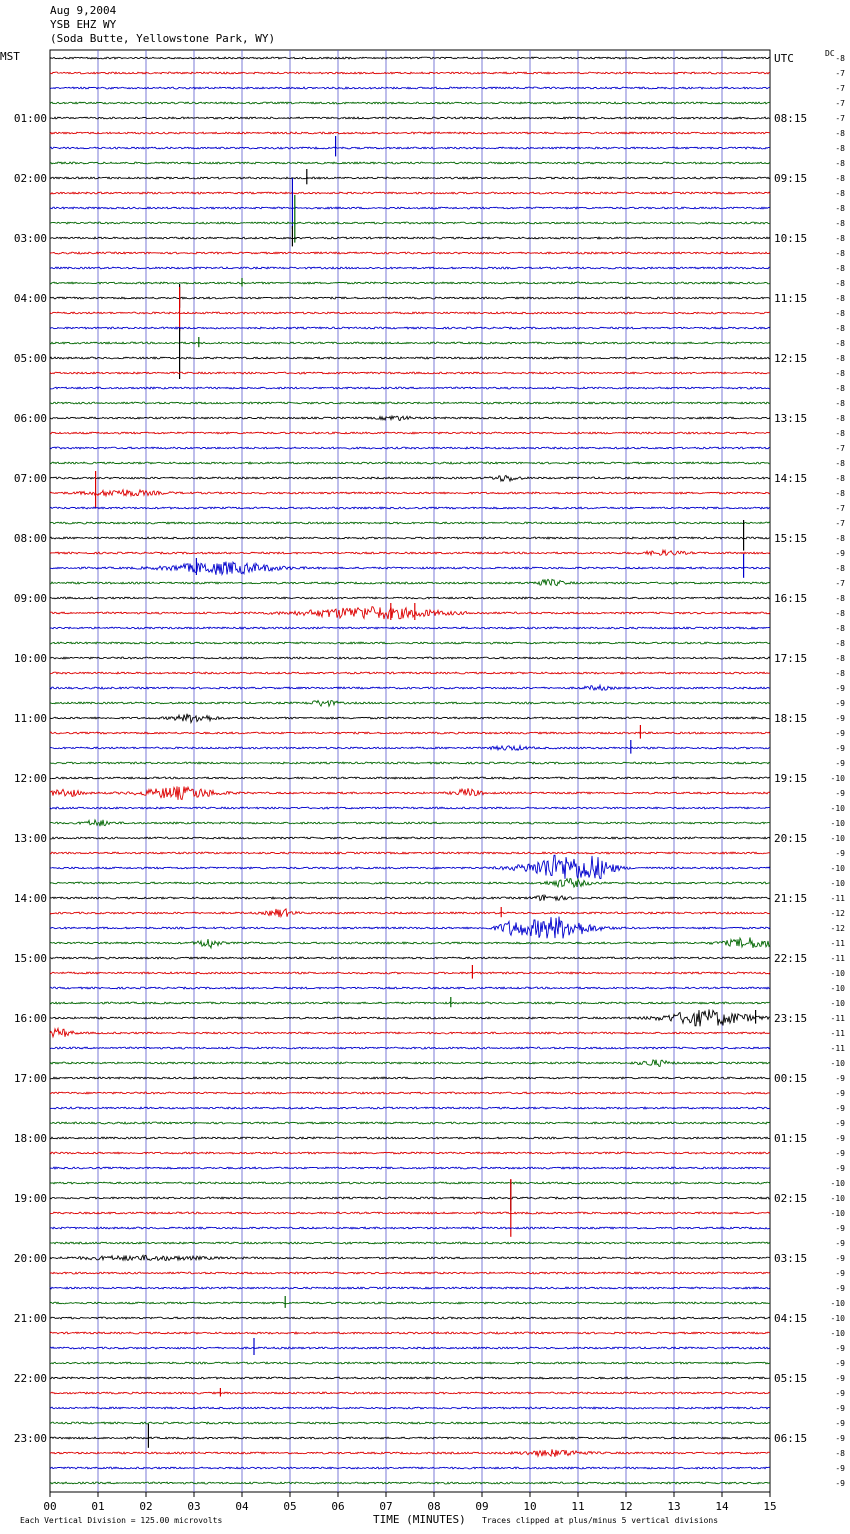 The height and width of the screenshot is (1534, 850). What do you see at coordinates (419, 1519) in the screenshot?
I see `x-axis-title: TIME (MINUTES)` at bounding box center [419, 1519].